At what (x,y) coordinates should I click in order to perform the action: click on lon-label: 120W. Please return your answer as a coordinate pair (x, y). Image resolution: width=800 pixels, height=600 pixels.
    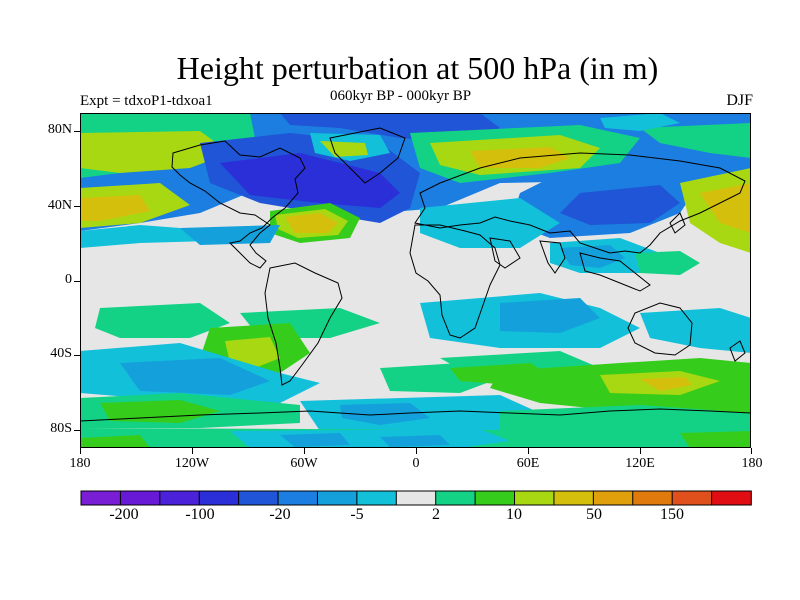
    Looking at the image, I should click on (192, 463).